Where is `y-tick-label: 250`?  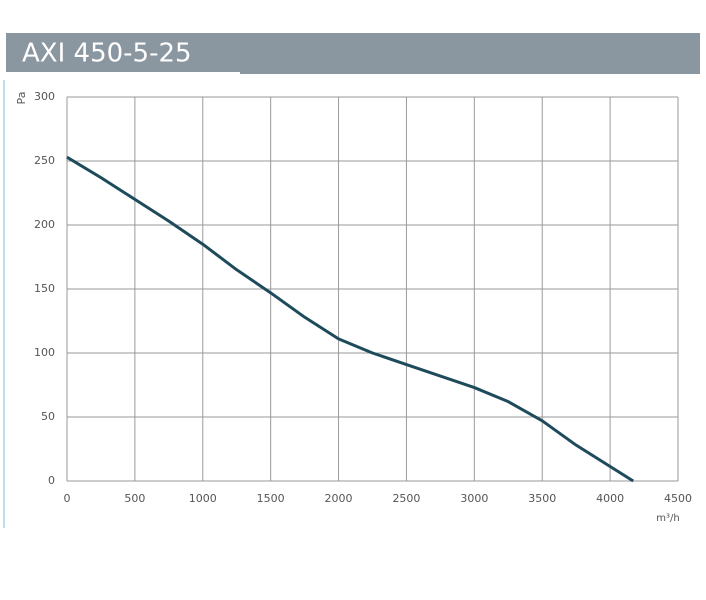 y-tick-label: 250 is located at coordinates (44, 160).